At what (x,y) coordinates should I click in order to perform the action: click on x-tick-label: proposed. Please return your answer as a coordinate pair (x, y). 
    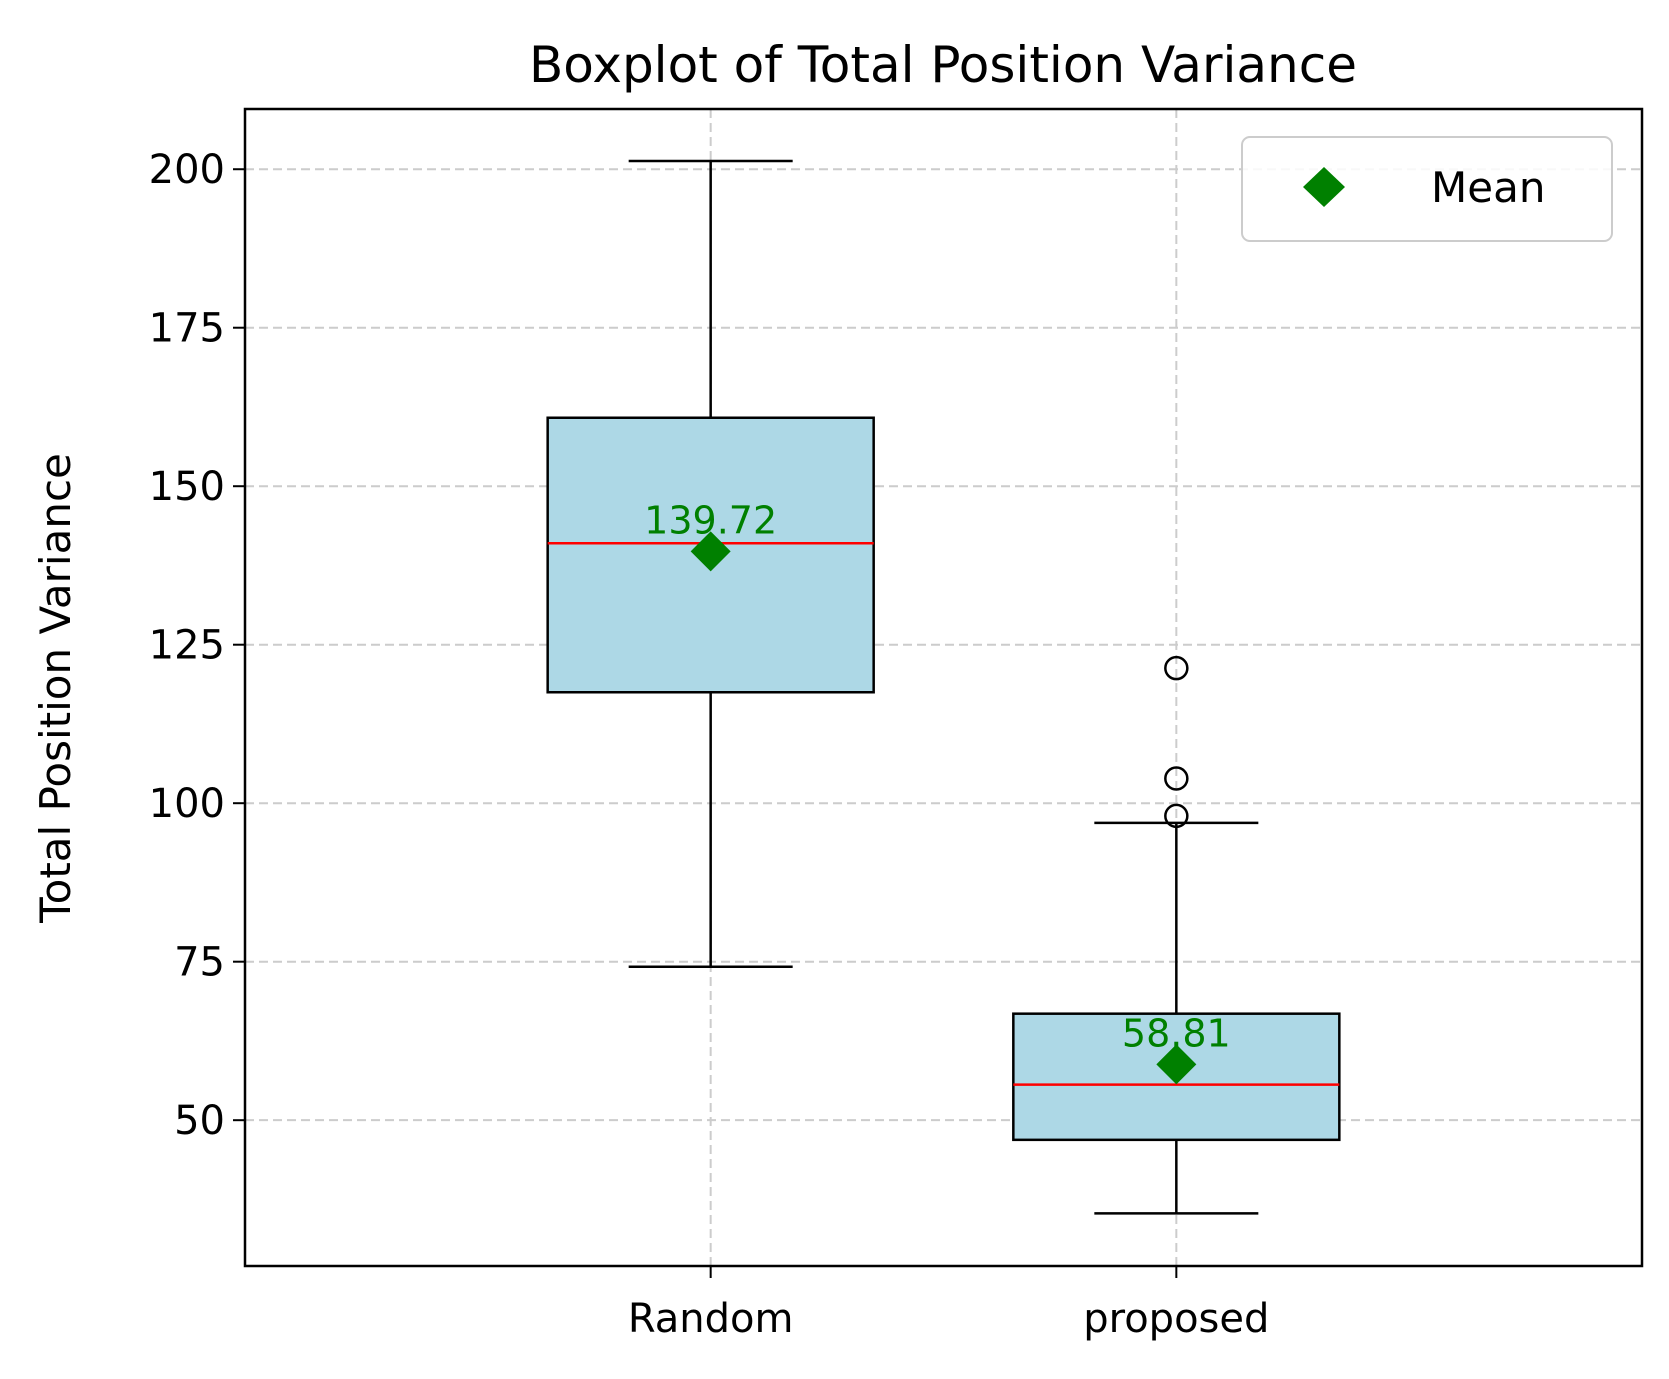
    Looking at the image, I should click on (1176, 1319).